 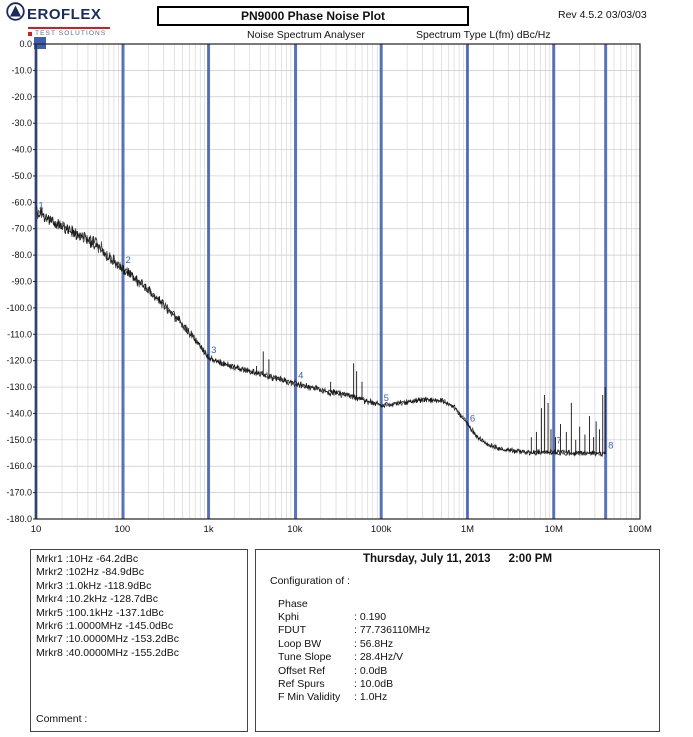 I want to click on plot-corner-marker, so click(x=40, y=43).